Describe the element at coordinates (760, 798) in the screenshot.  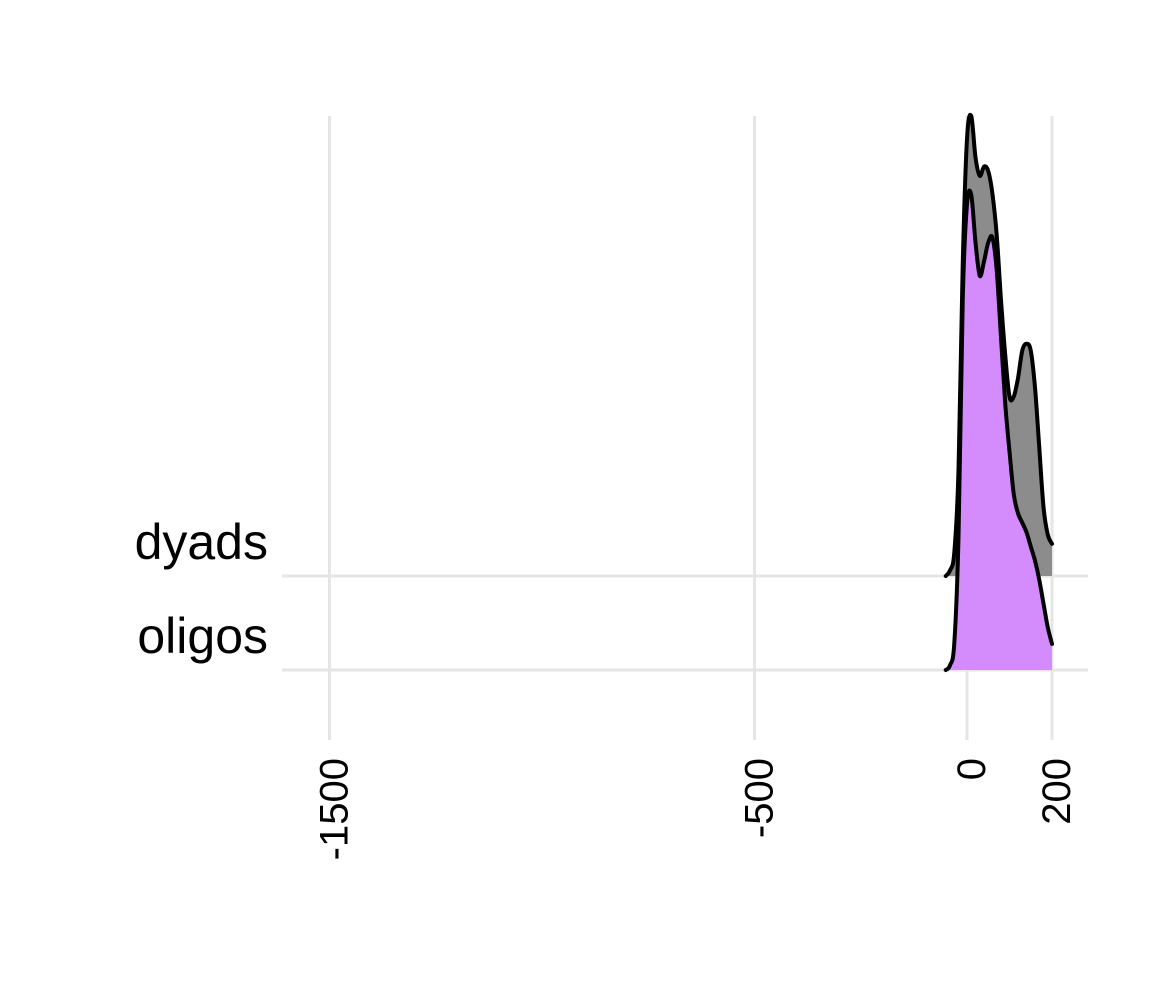
I see `x-tick-label: -500` at that location.